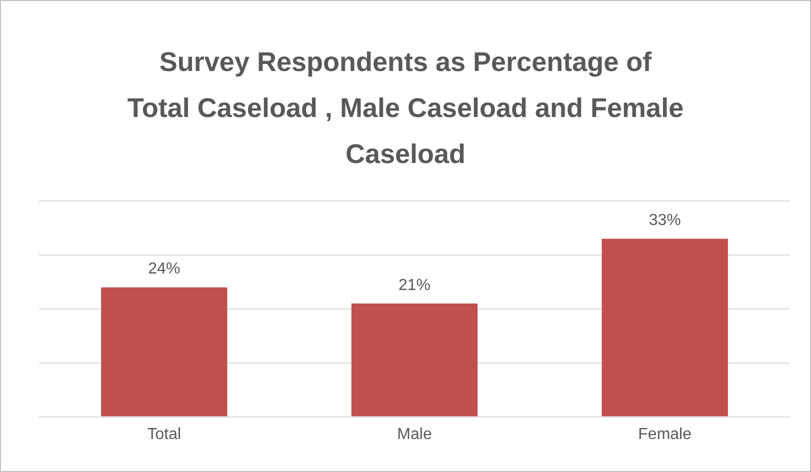  Describe the element at coordinates (664, 221) in the screenshot. I see `data-label: 33%` at that location.